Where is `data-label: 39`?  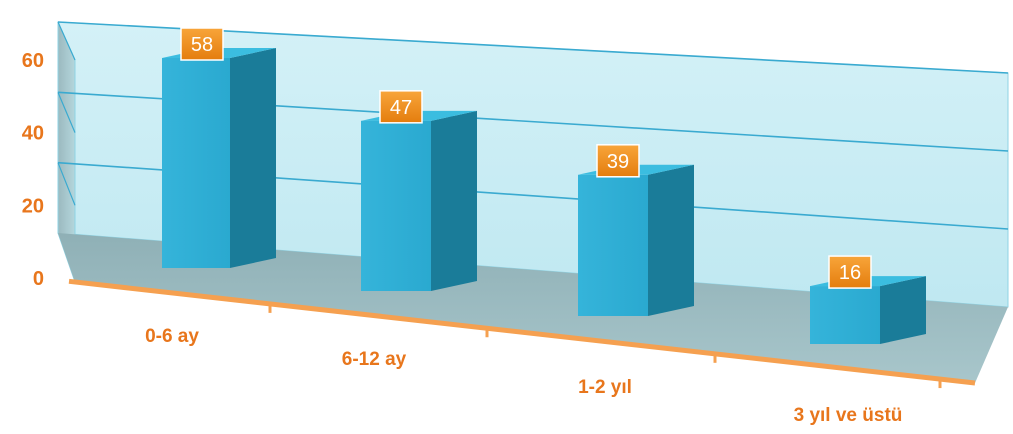
data-label: 39 is located at coordinates (618, 162).